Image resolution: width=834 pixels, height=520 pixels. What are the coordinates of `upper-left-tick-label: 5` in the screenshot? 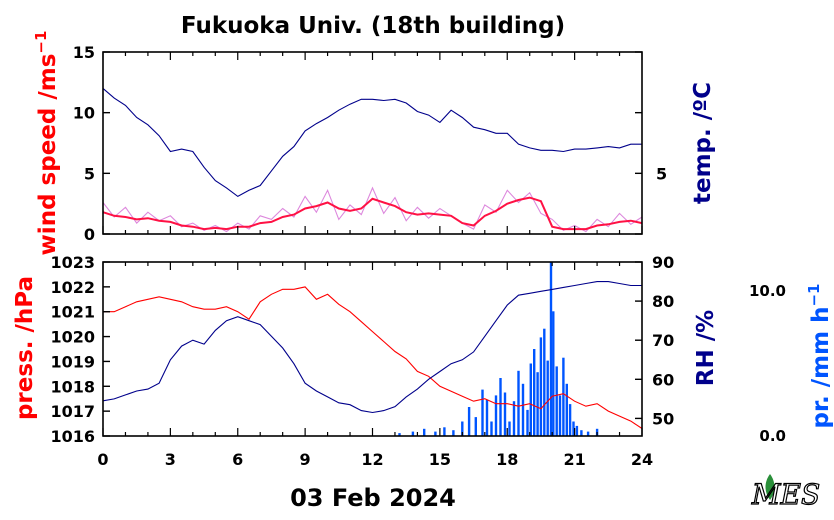 It's located at (89, 173).